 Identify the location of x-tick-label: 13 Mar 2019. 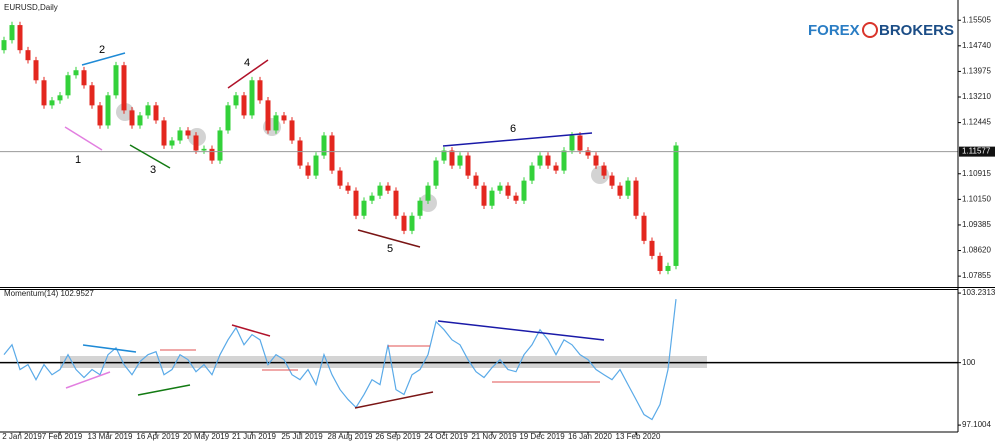
(110, 436).